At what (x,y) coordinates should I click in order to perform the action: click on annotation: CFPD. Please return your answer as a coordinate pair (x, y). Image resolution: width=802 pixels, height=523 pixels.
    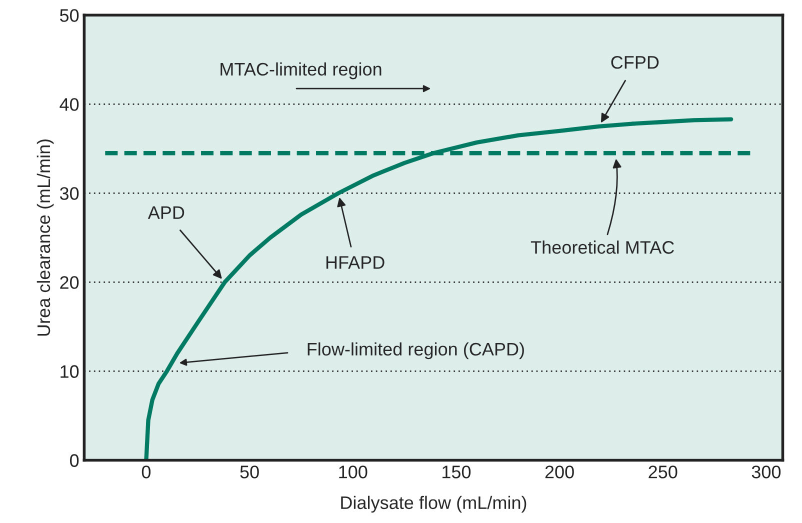
    Looking at the image, I should click on (635, 62).